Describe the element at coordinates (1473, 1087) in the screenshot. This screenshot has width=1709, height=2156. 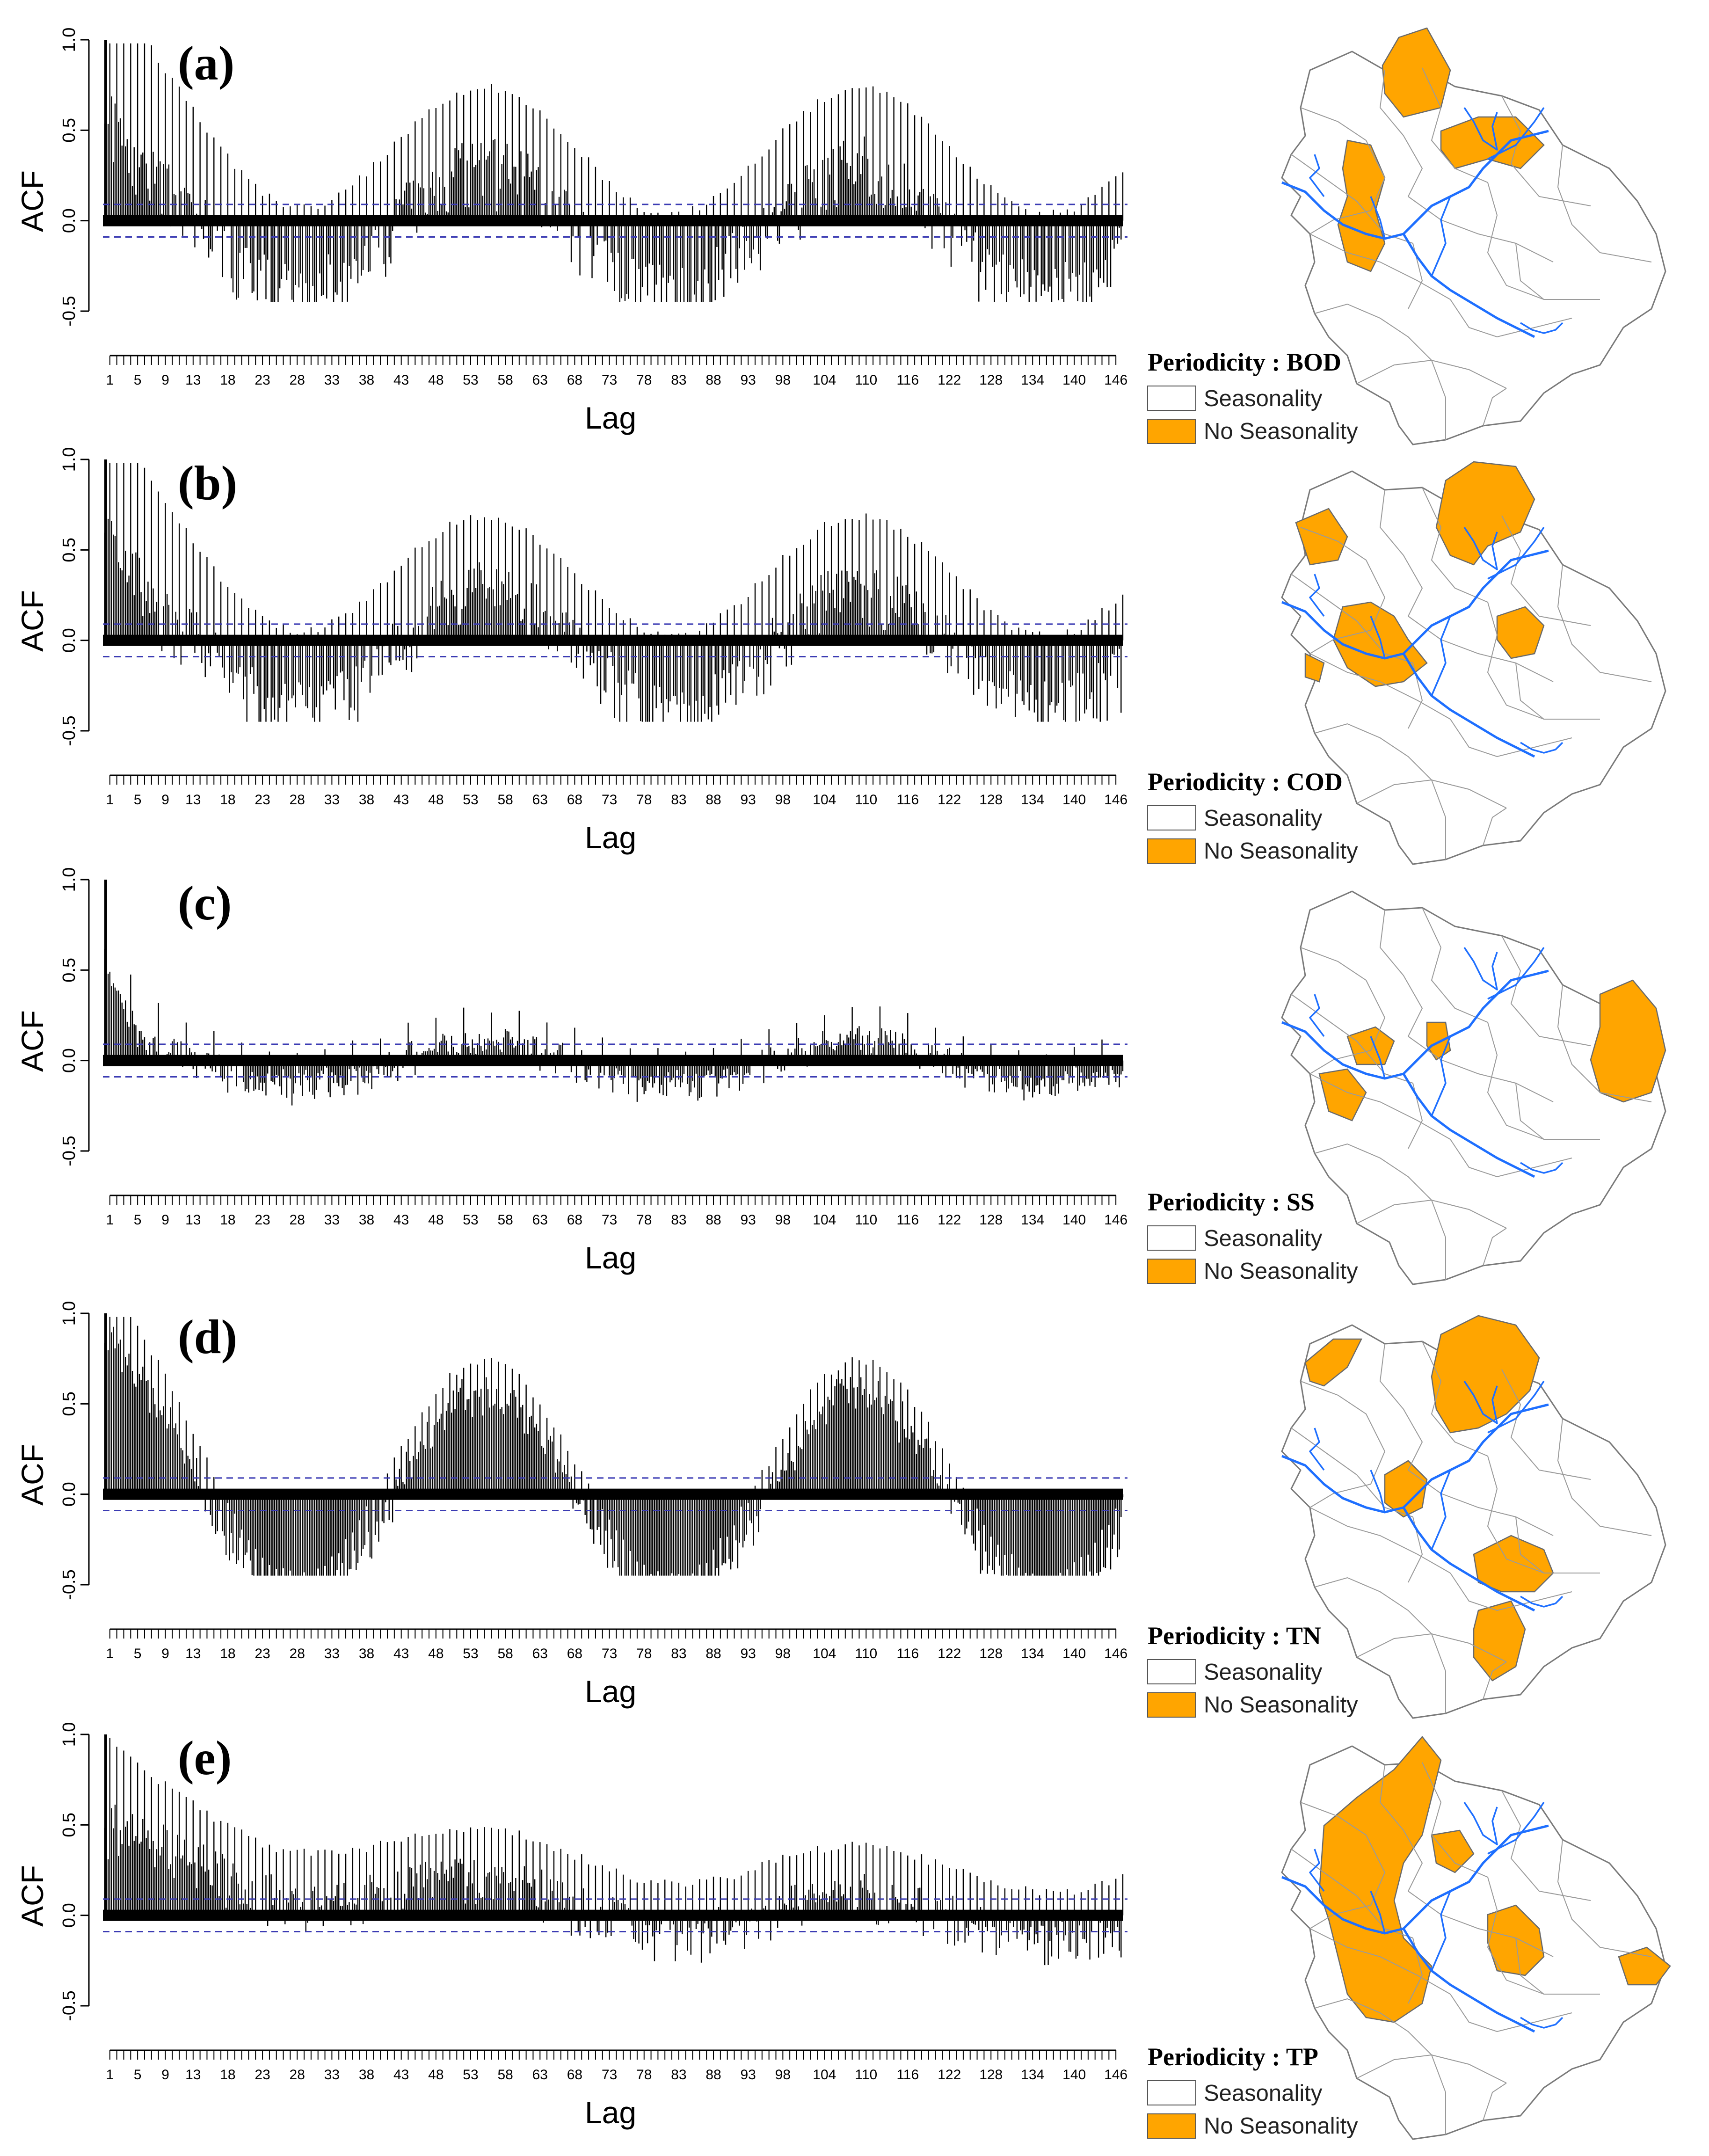
I see `map-c` at that location.